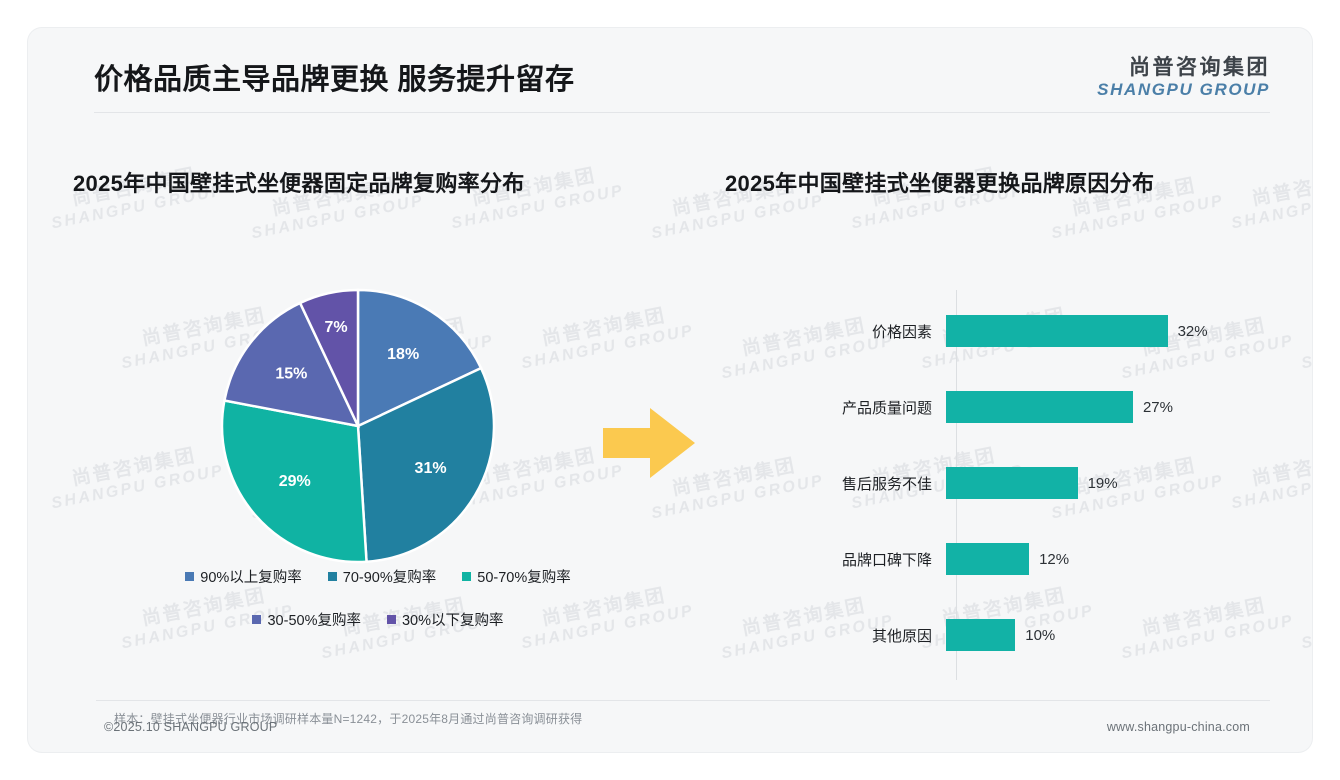 This screenshot has height=780, width=1340. I want to click on website-link: www.shangpu-china.com, so click(1178, 727).